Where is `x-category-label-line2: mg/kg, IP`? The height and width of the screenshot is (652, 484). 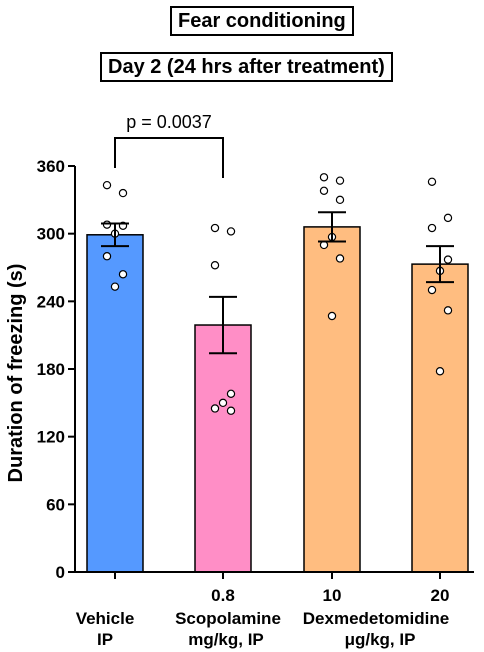
x-category-label-line2: mg/kg, IP is located at coordinates (226, 639).